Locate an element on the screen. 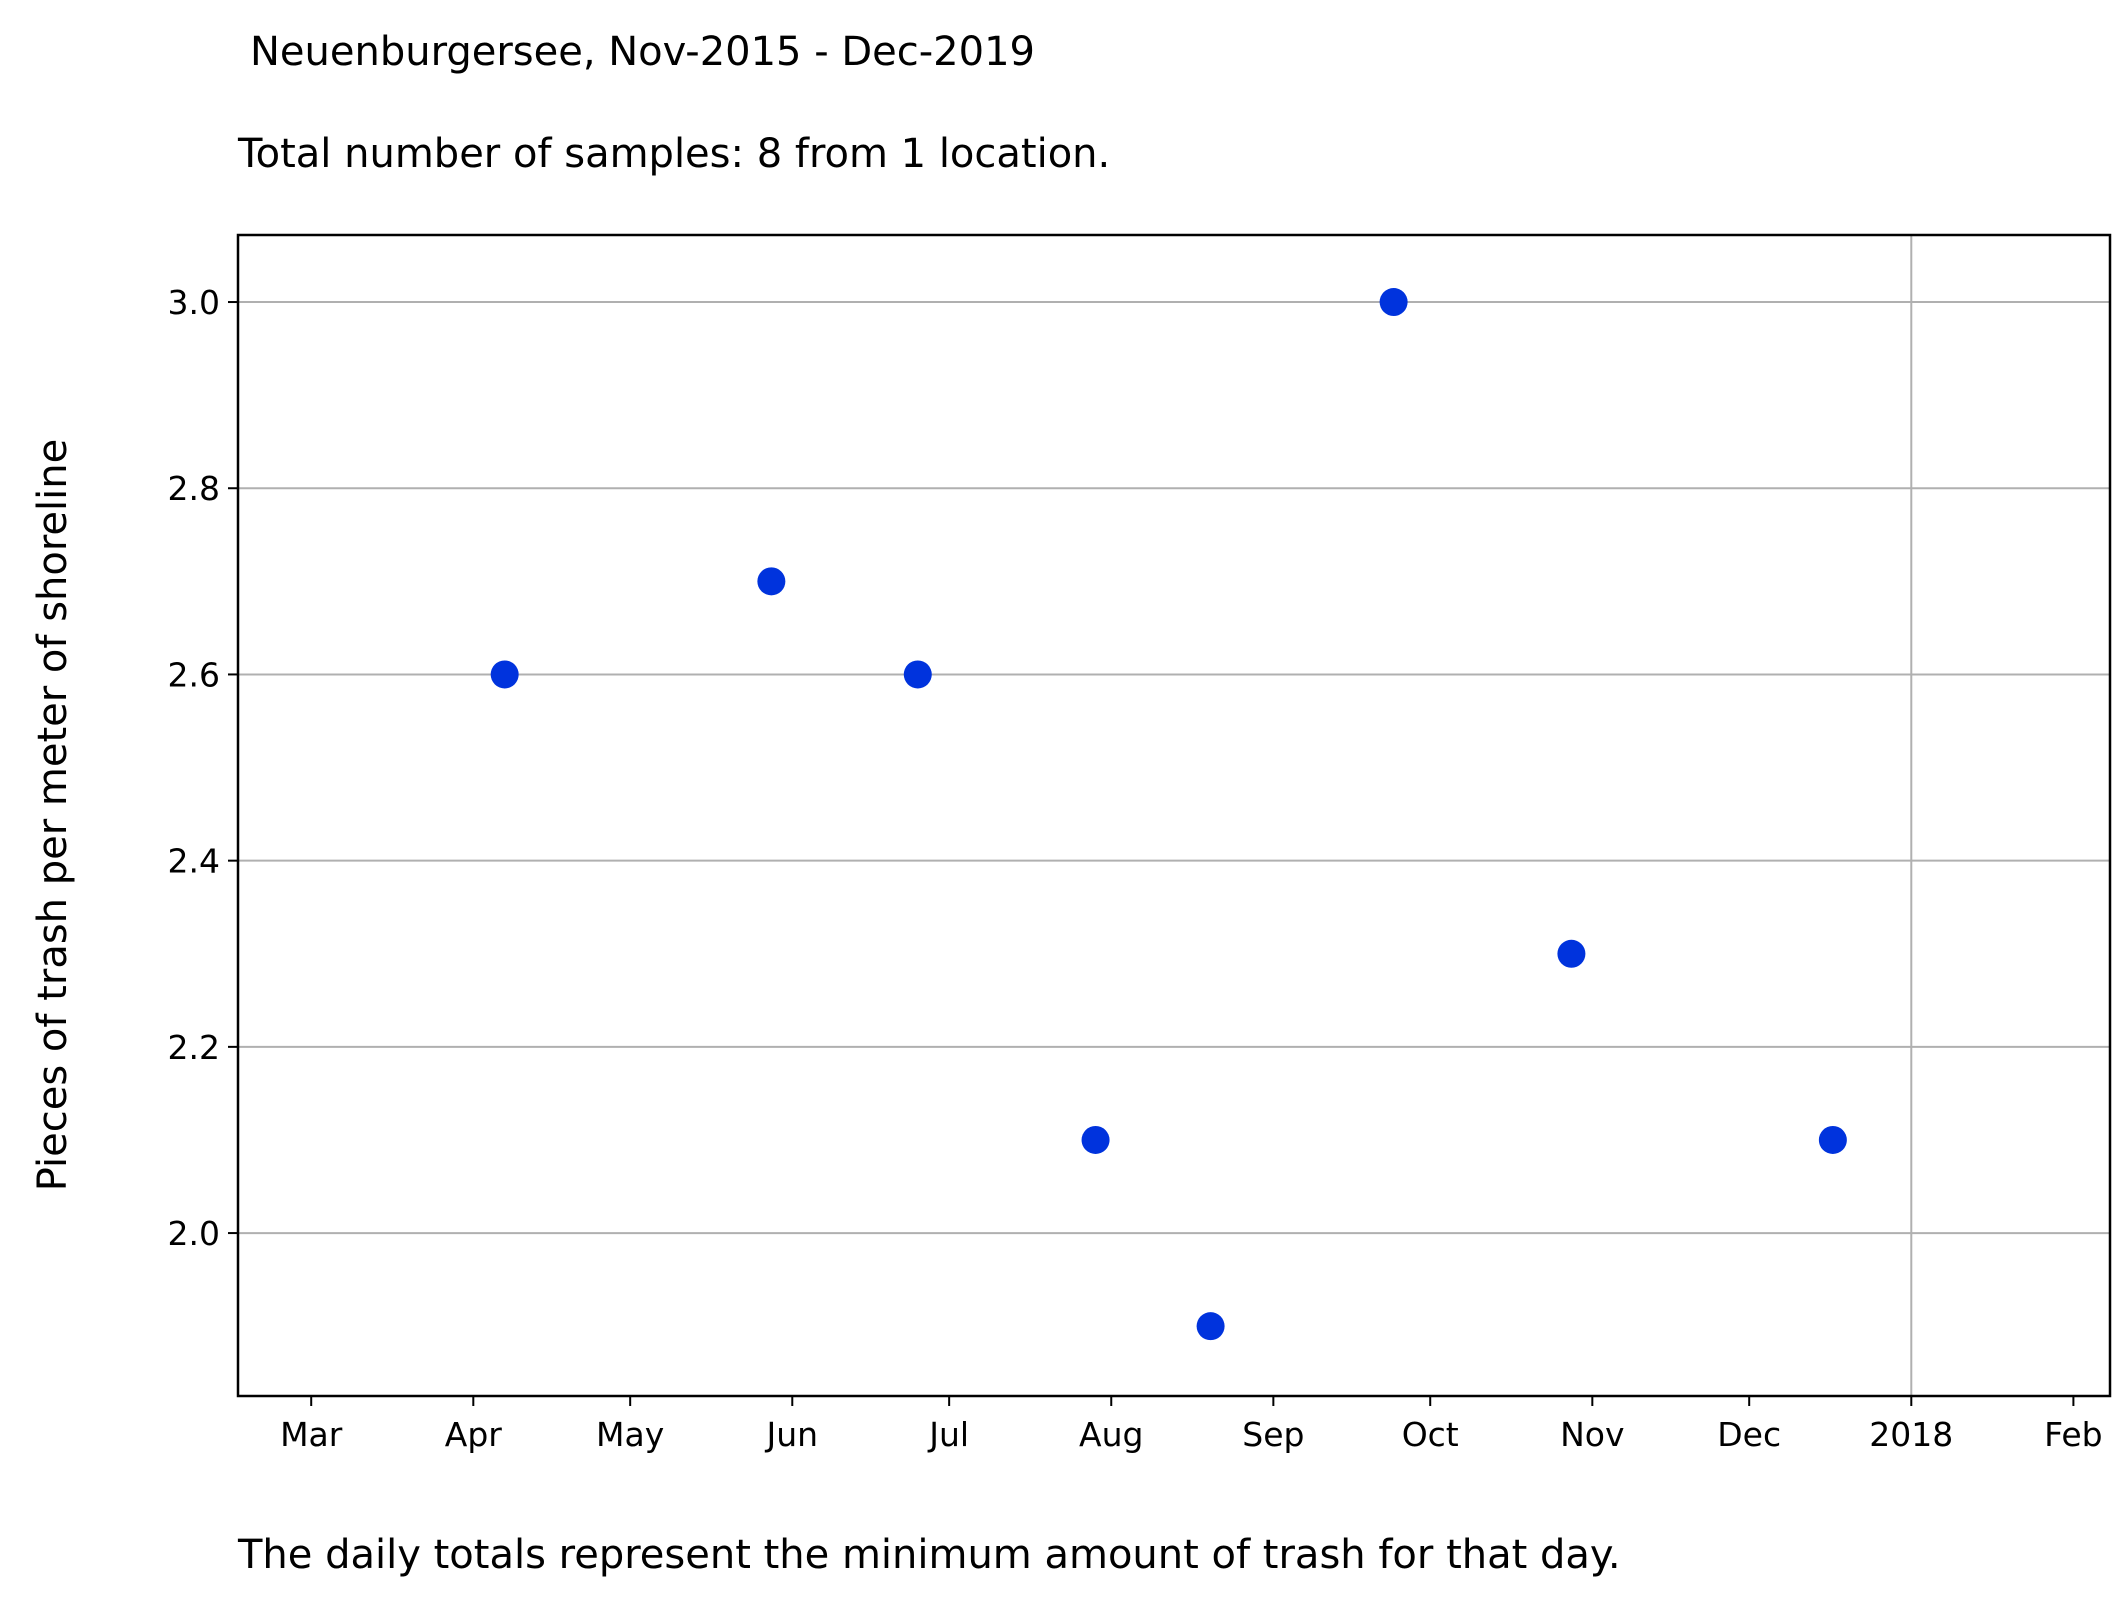 This screenshot has width=2128, height=1597. x-tick-label: Mar is located at coordinates (311, 1434).